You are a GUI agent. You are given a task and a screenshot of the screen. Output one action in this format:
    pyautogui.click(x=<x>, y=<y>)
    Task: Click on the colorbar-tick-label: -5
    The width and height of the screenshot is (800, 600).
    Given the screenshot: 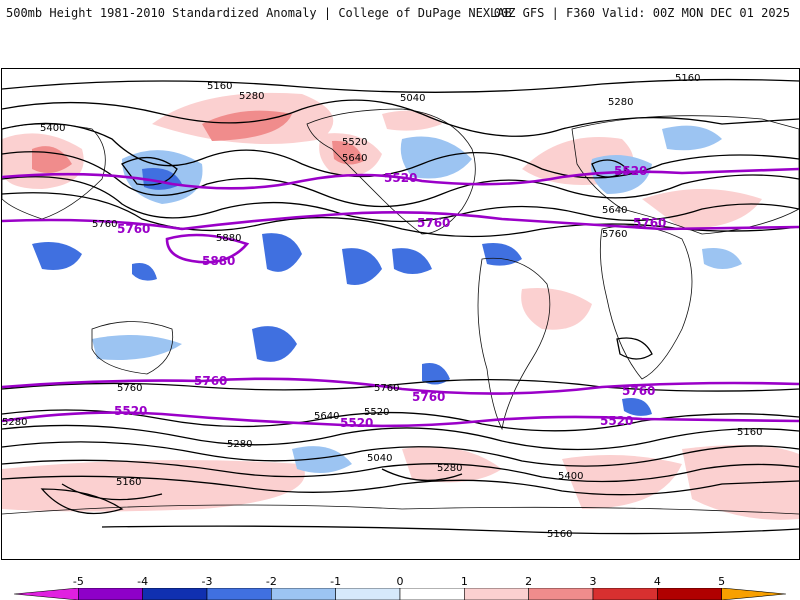 What is the action you would take?
    pyautogui.click(x=78, y=581)
    